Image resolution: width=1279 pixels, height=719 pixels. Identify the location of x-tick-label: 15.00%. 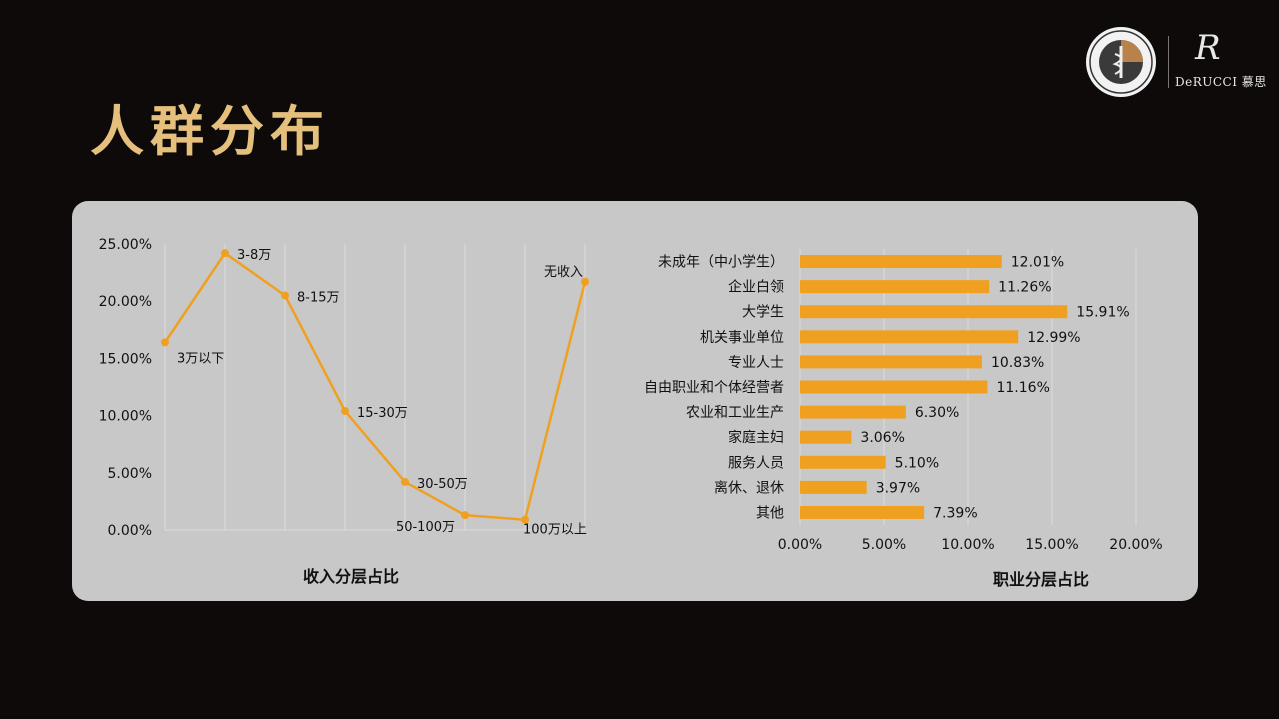
(1051, 545).